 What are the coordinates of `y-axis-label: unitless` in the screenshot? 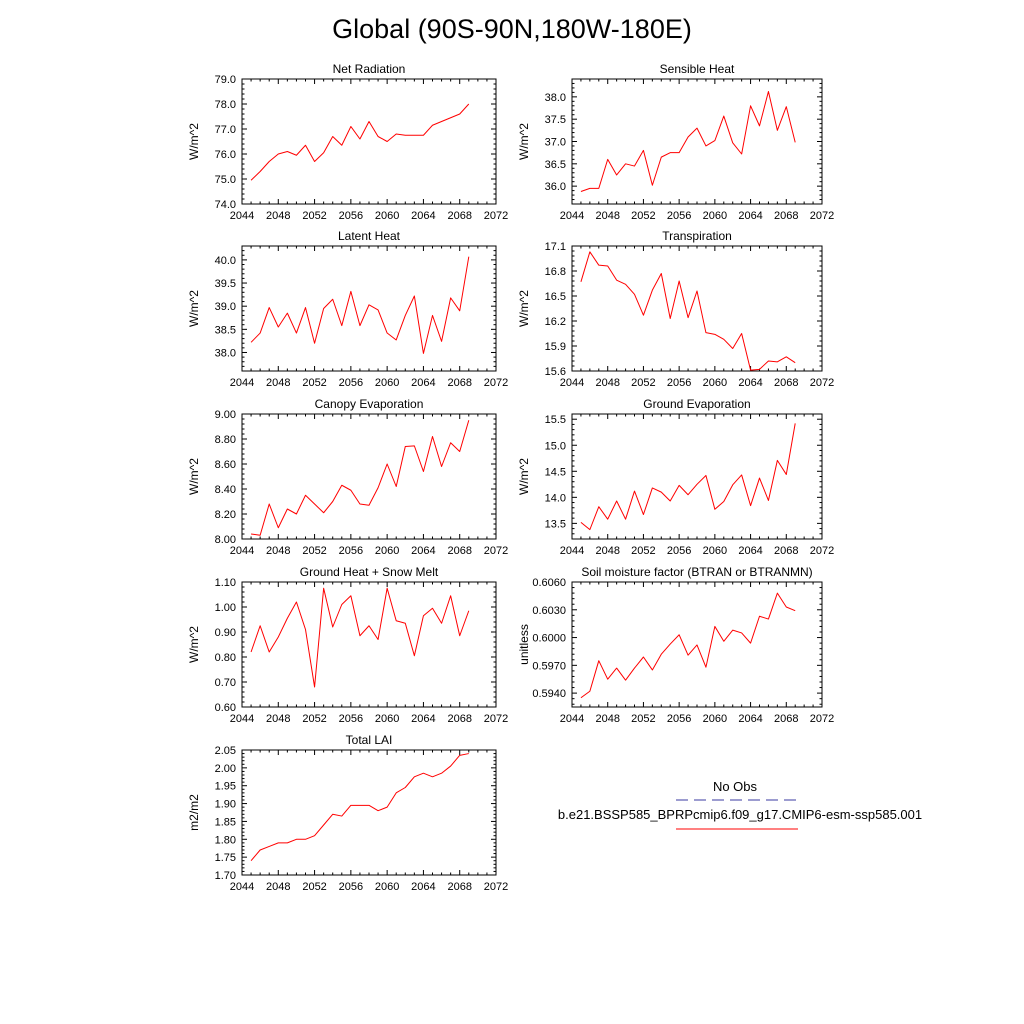 It's located at (524, 644).